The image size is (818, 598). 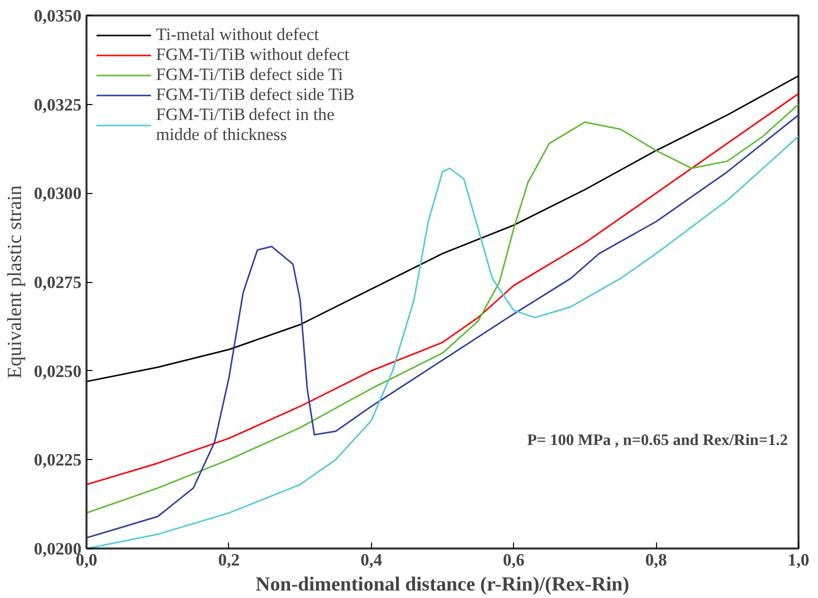 I want to click on x-axis-title: Non-dimentional distance (r-Rin)/(Rex-Rin), so click(x=443, y=585).